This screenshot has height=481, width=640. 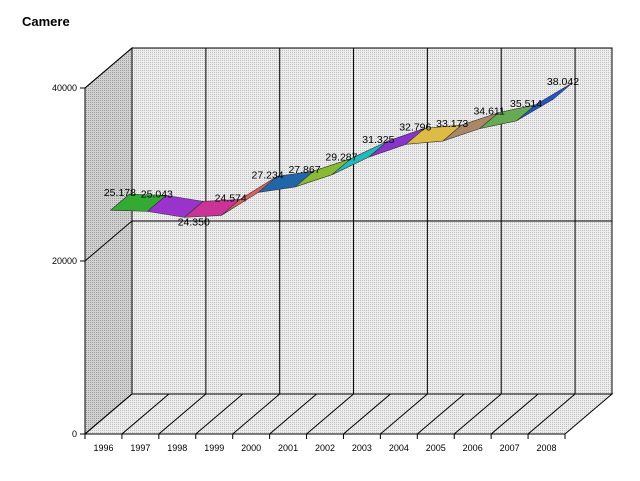 What do you see at coordinates (140, 448) in the screenshot?
I see `x-tick-label: 1997` at bounding box center [140, 448].